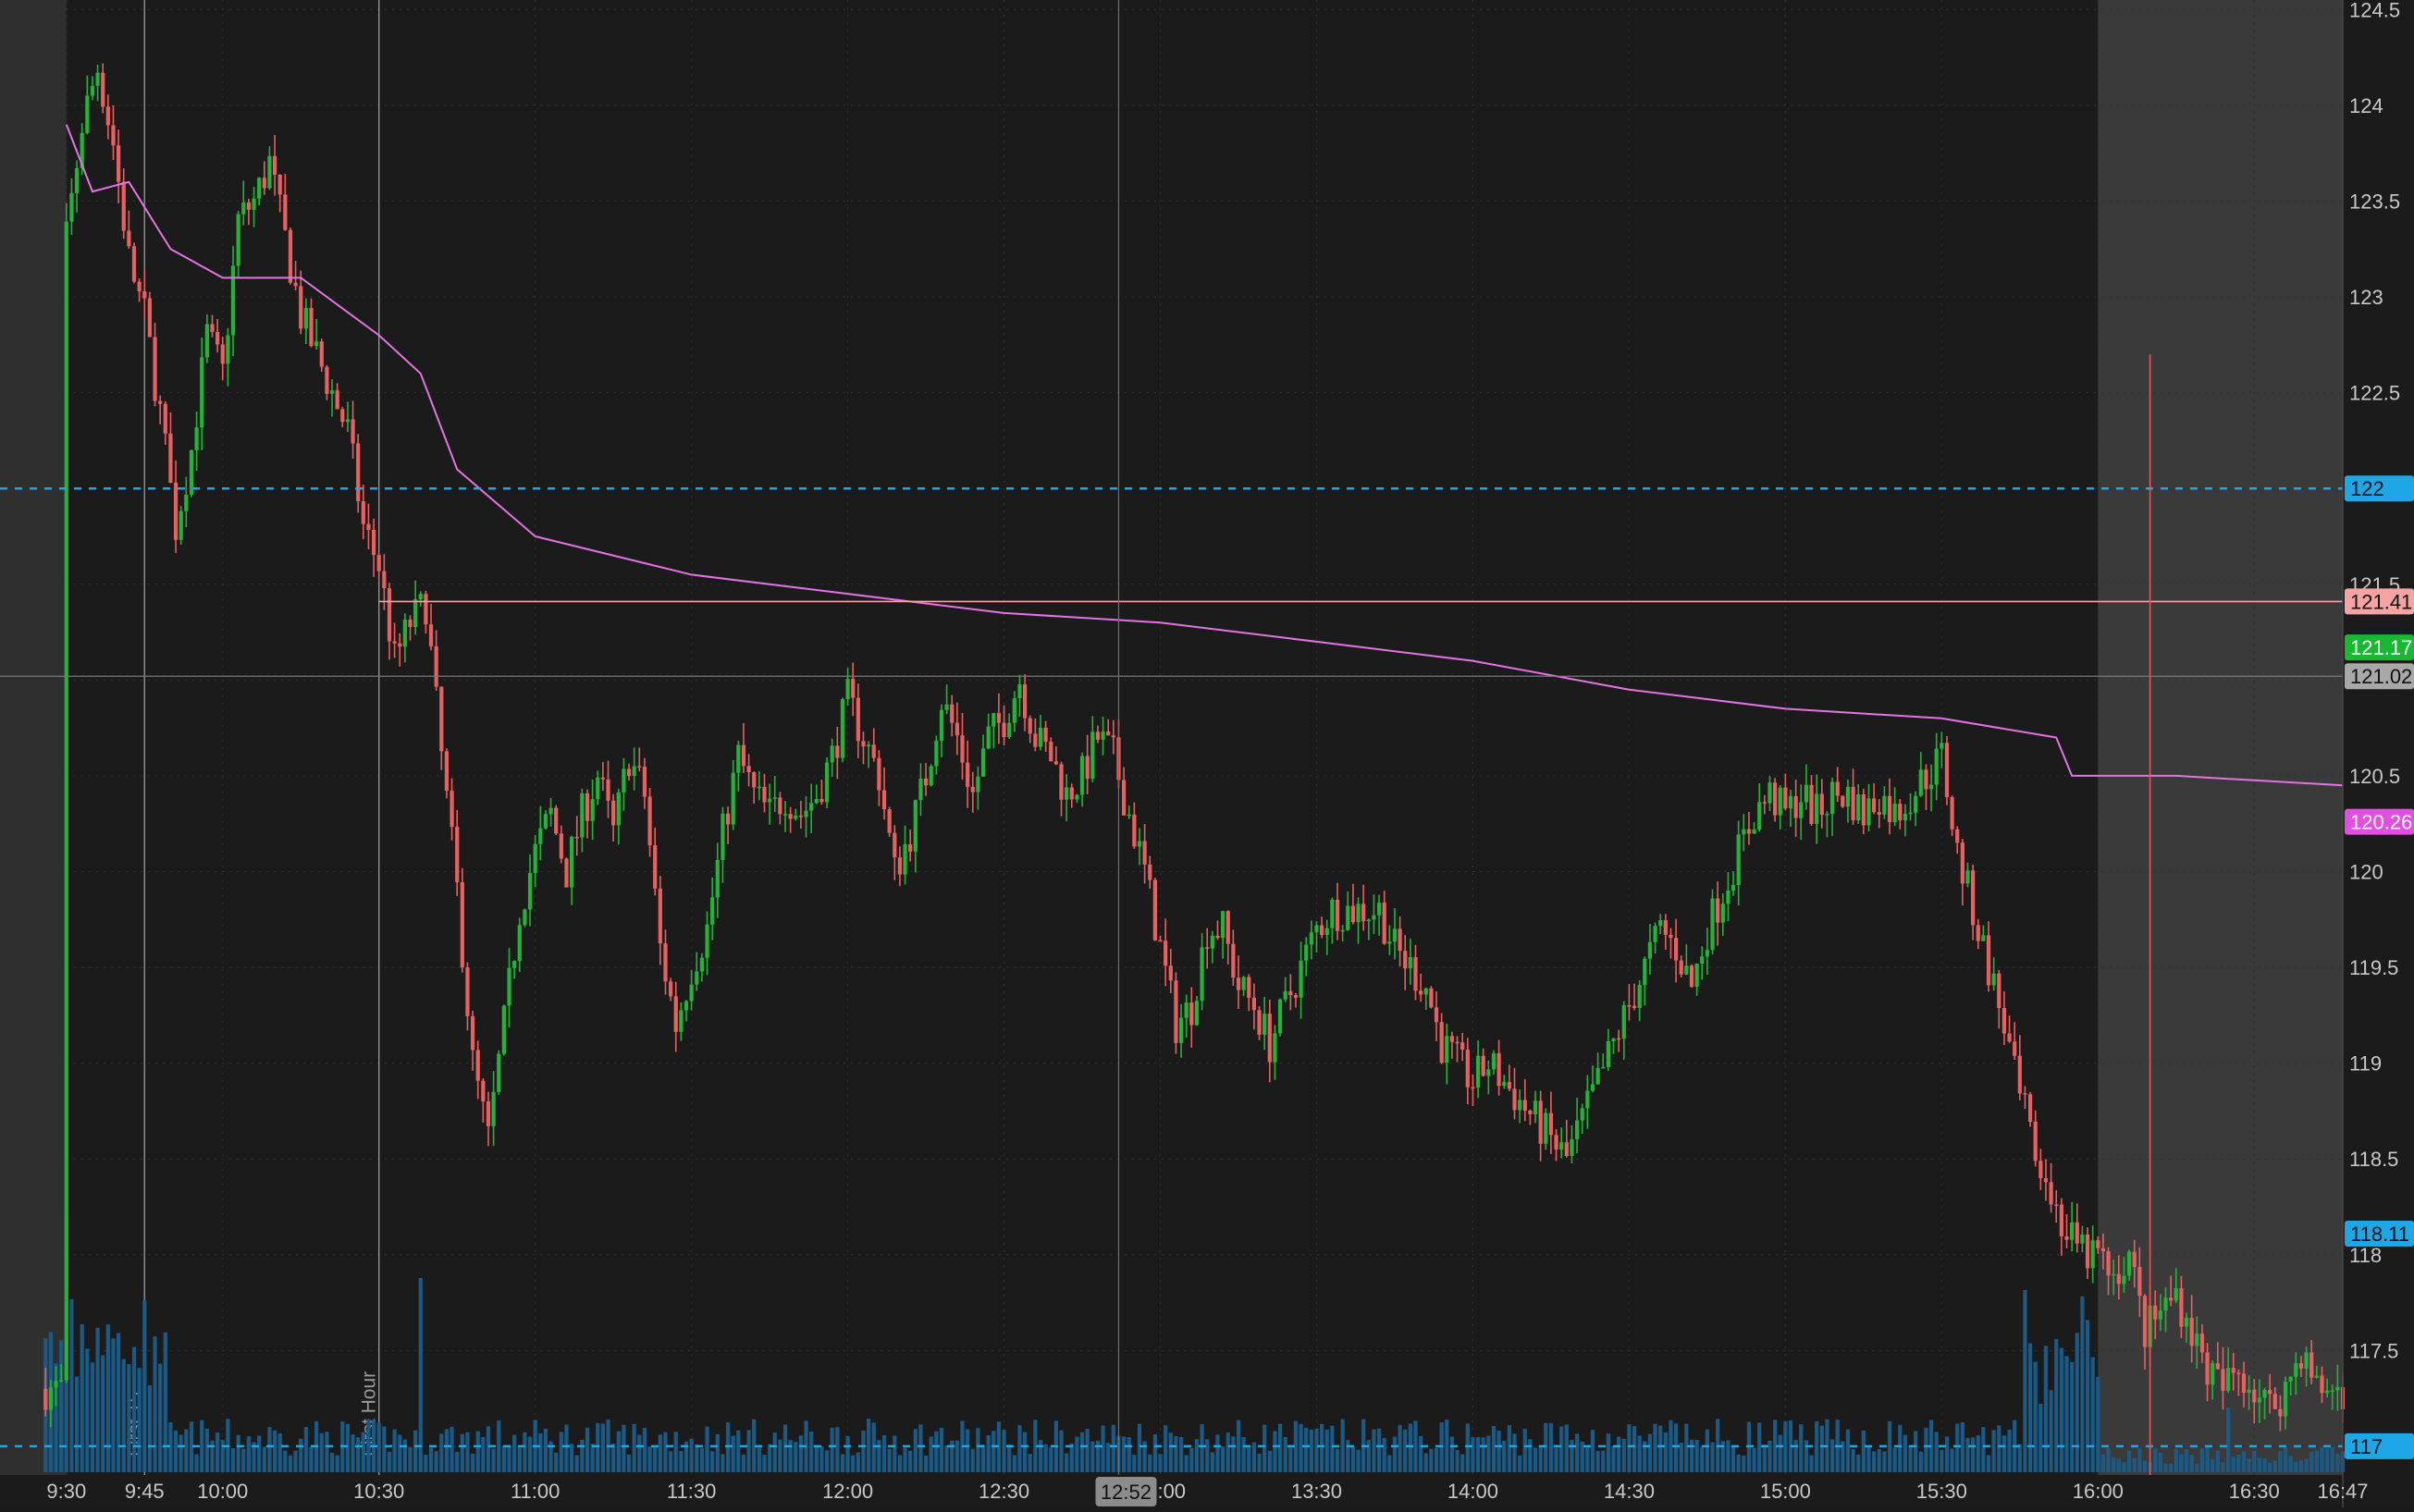 The height and width of the screenshot is (1512, 2414). Describe the element at coordinates (2365, 1064) in the screenshot. I see `y-tick-label: 119` at that location.